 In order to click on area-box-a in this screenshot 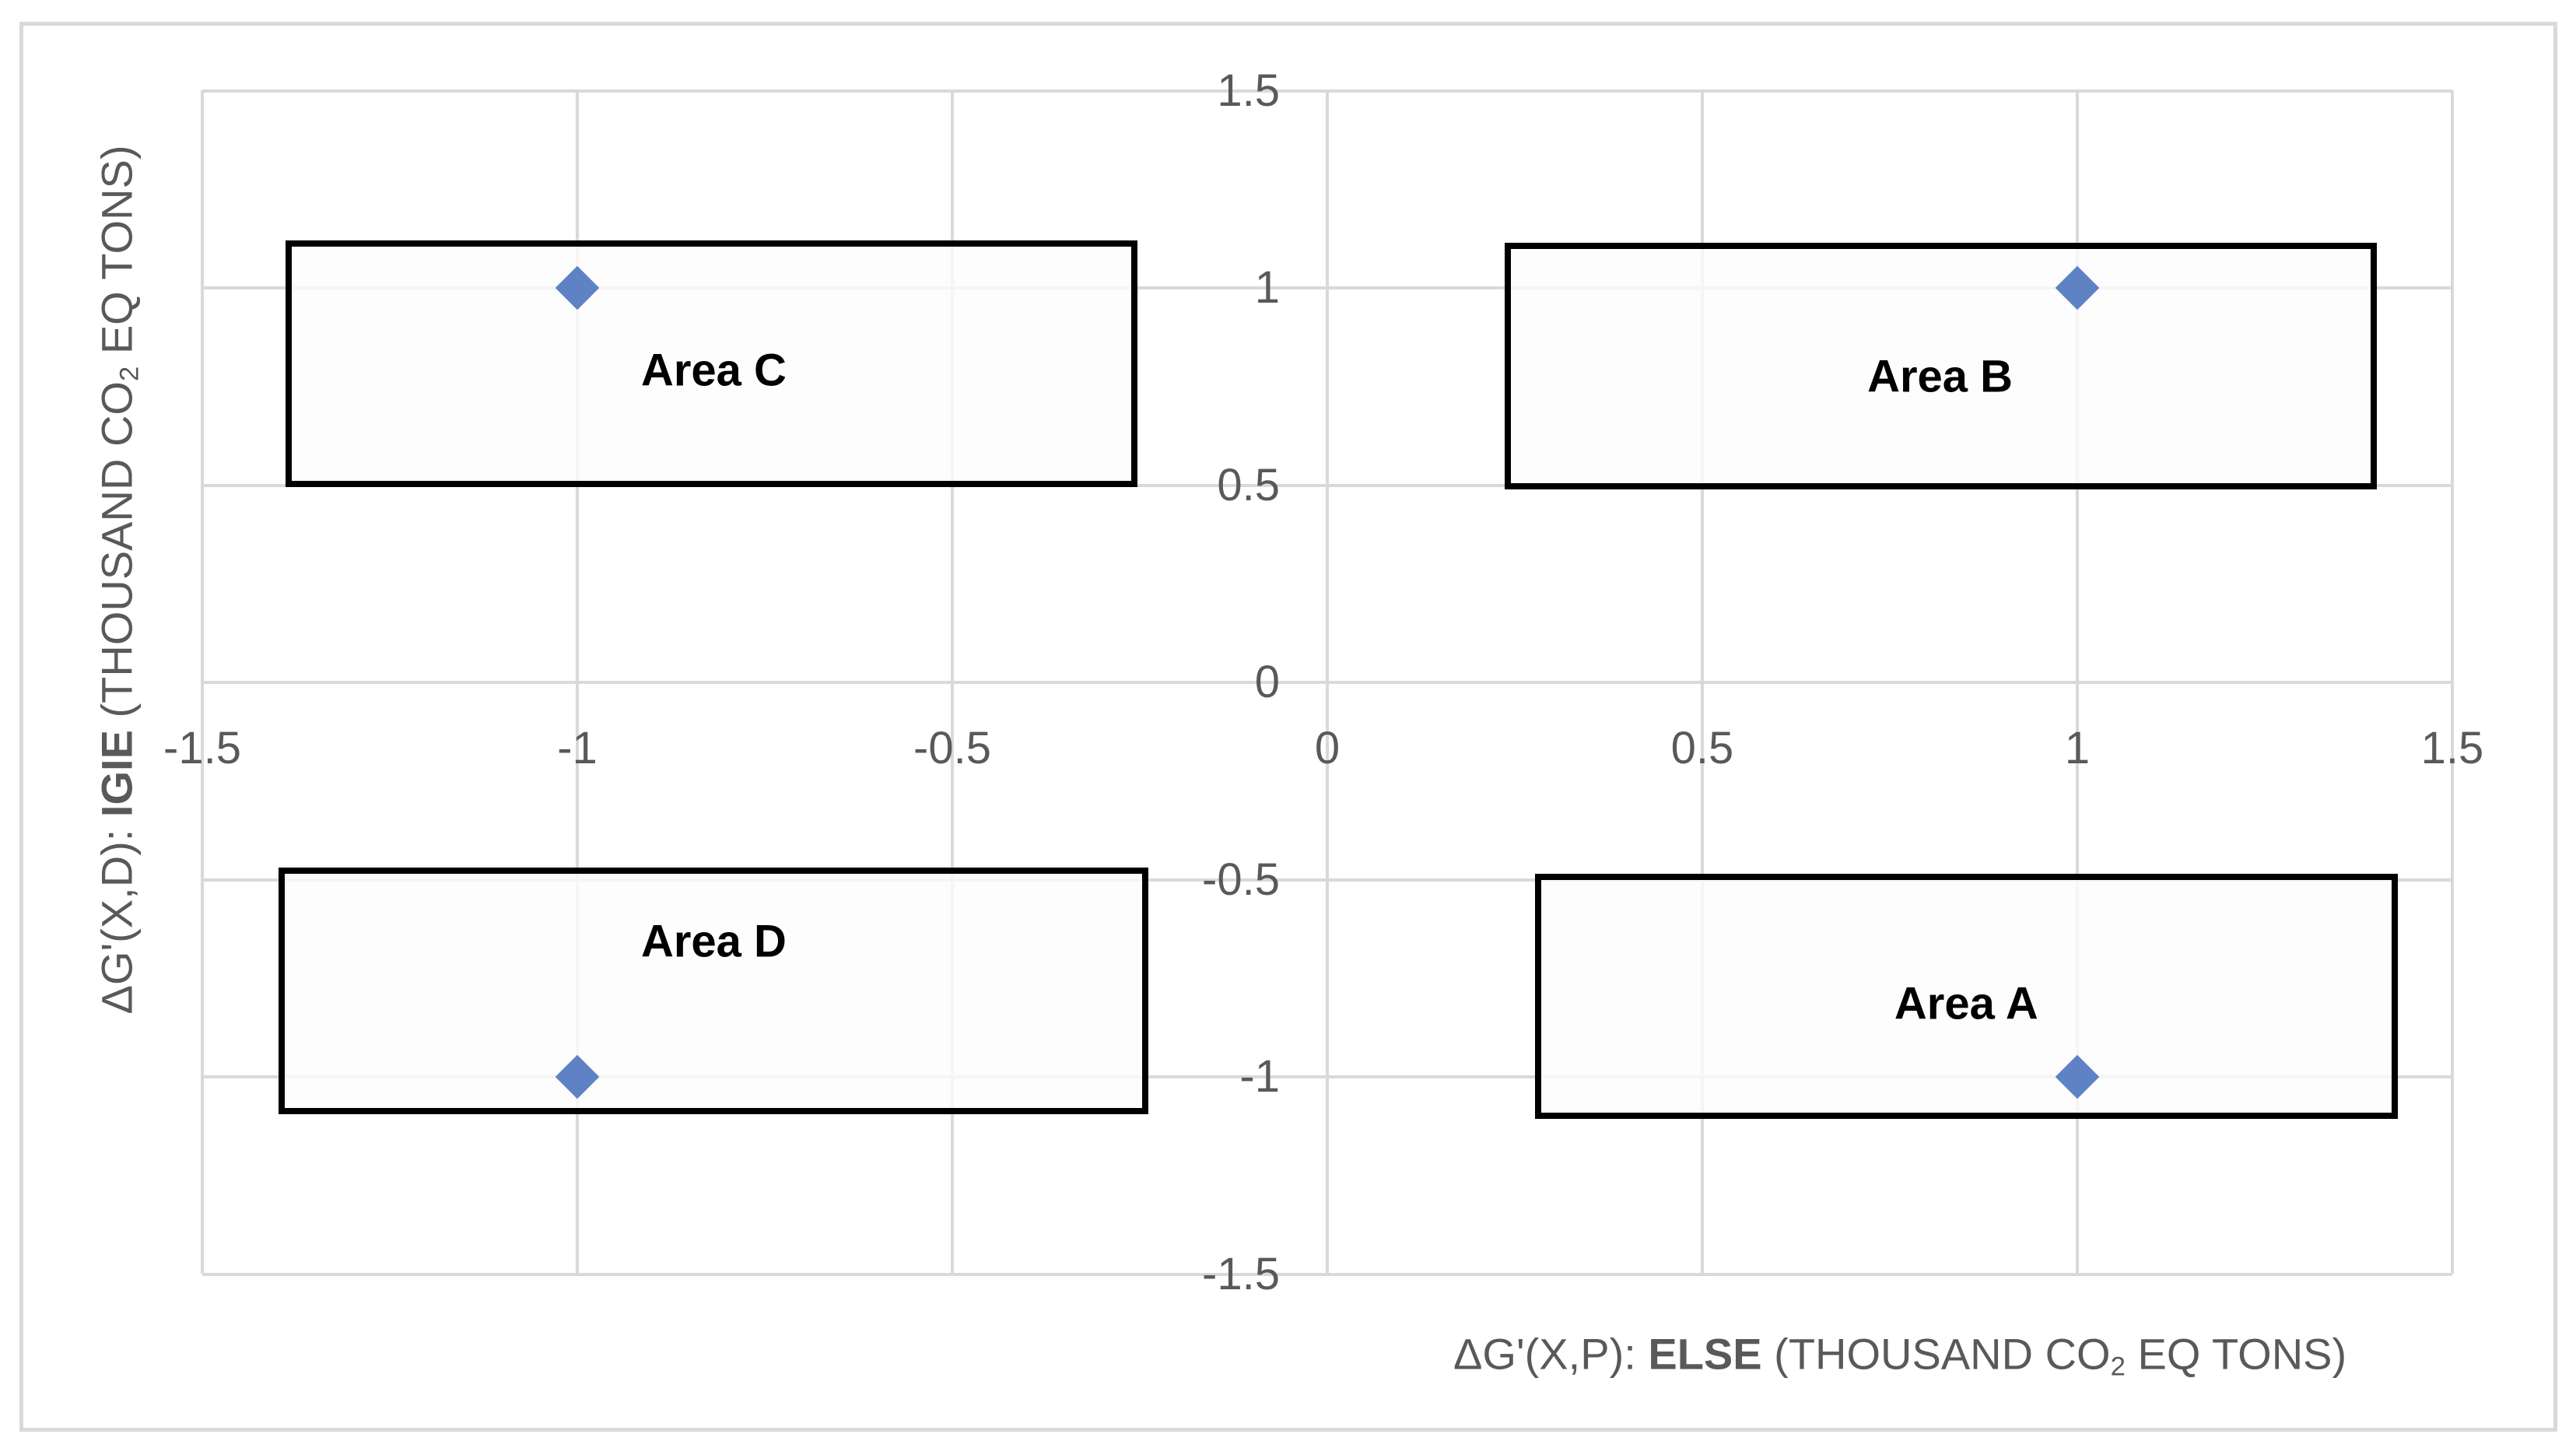, I will do `click(1966, 996)`.